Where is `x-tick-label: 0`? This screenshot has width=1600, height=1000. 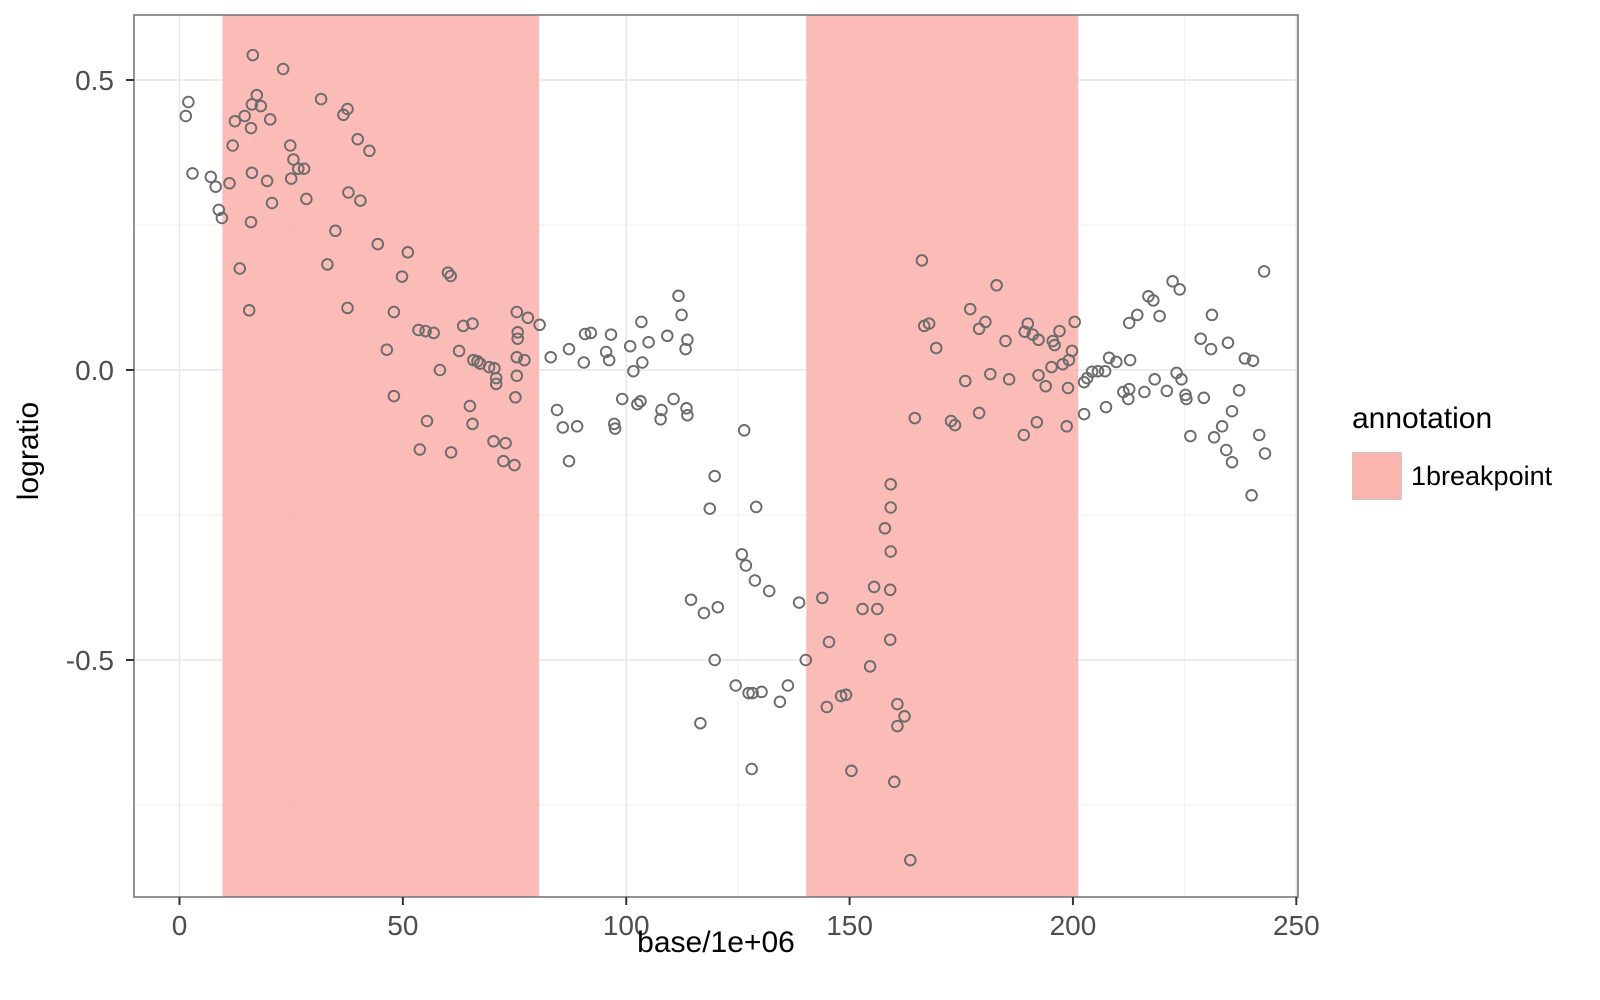
x-tick-label: 0 is located at coordinates (180, 925).